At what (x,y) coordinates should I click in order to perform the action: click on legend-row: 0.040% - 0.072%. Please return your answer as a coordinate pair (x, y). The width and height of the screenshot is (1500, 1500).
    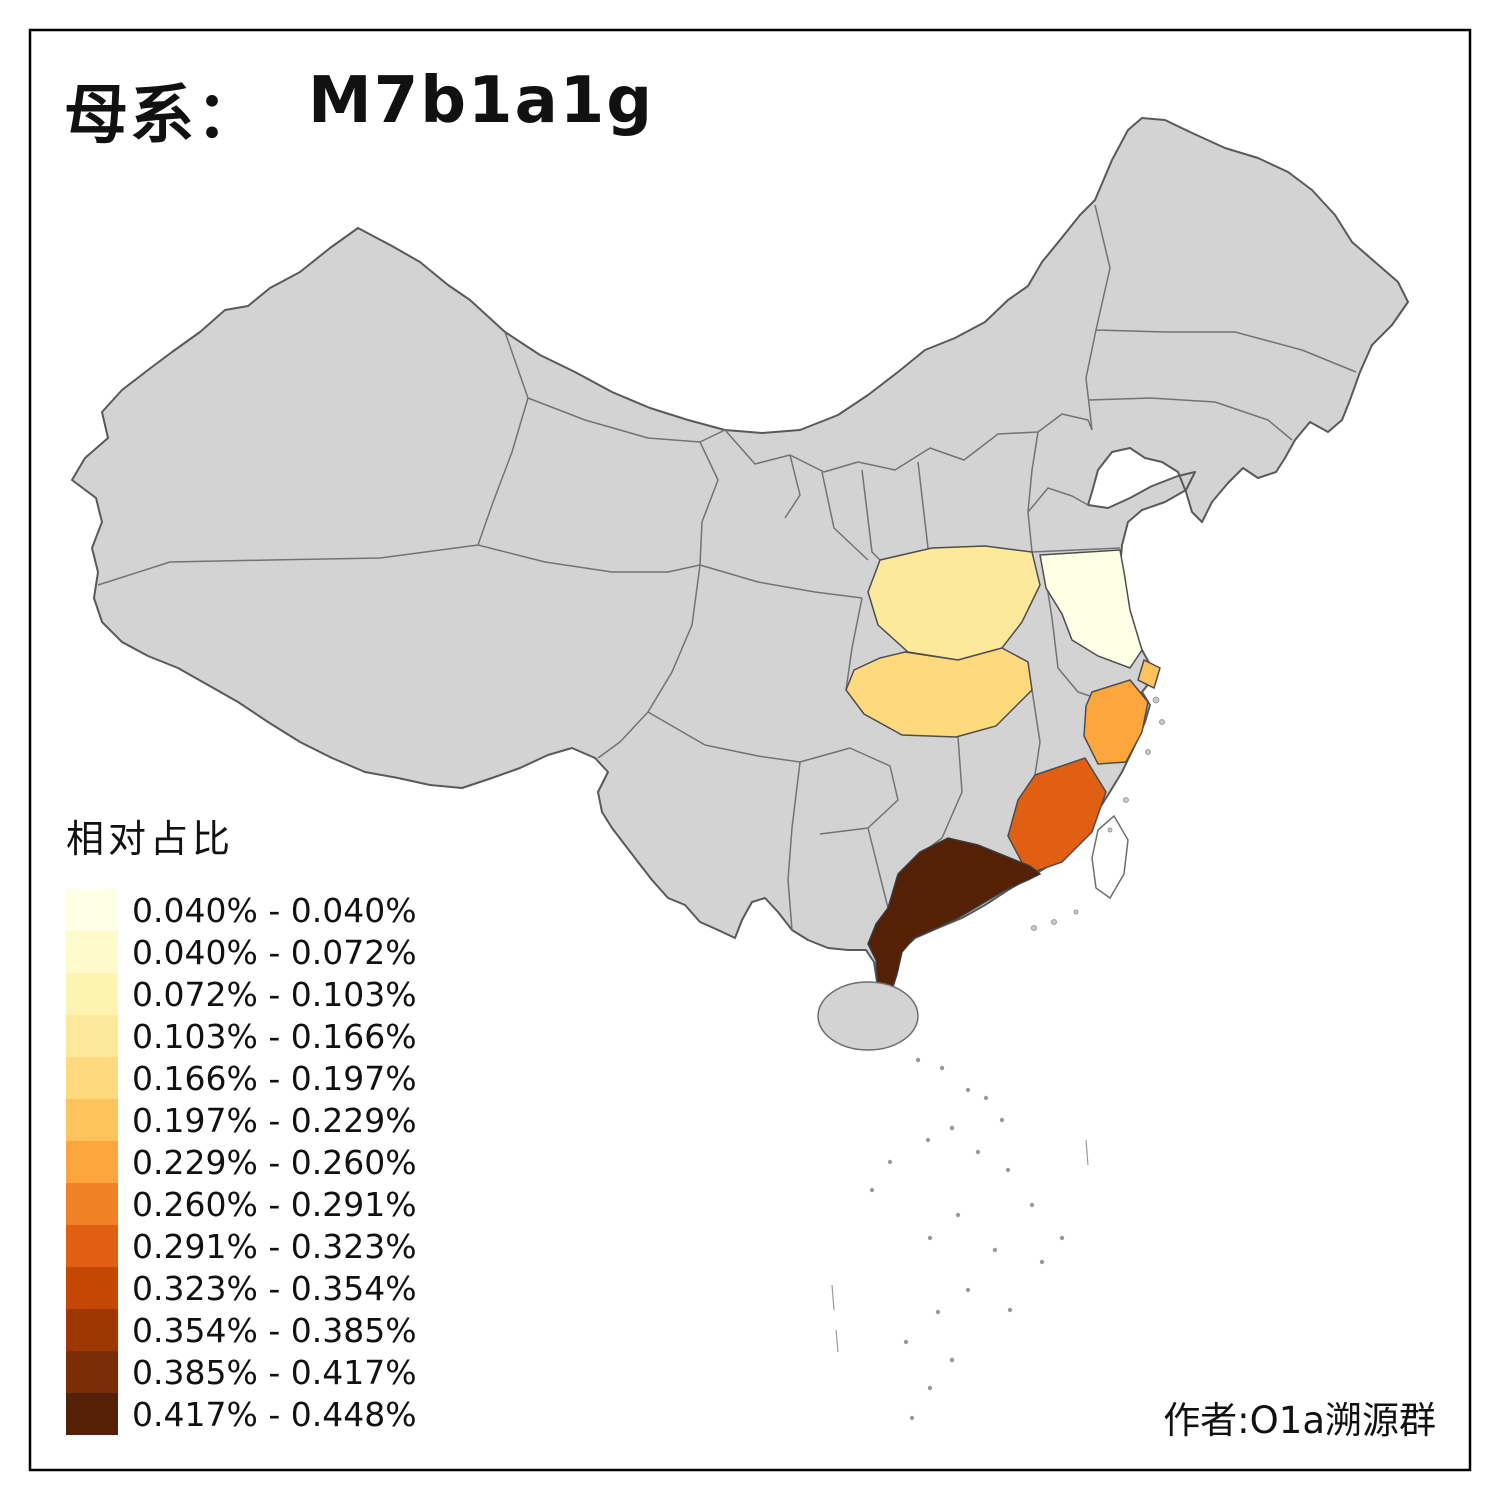
    Looking at the image, I should click on (241, 952).